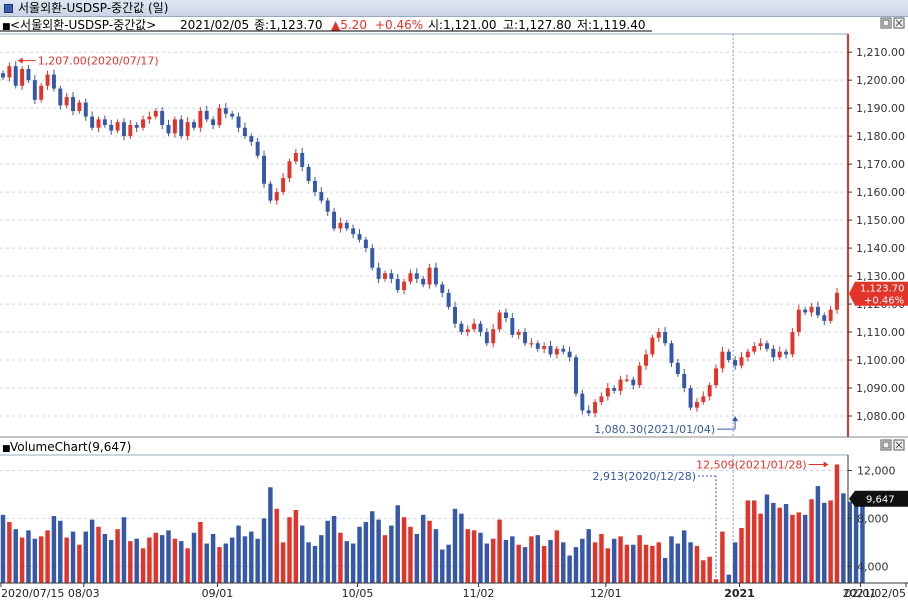 The width and height of the screenshot is (908, 600). What do you see at coordinates (93, 8) in the screenshot?
I see `window-title: 서울외환-USDSP-중간값 (일)` at bounding box center [93, 8].